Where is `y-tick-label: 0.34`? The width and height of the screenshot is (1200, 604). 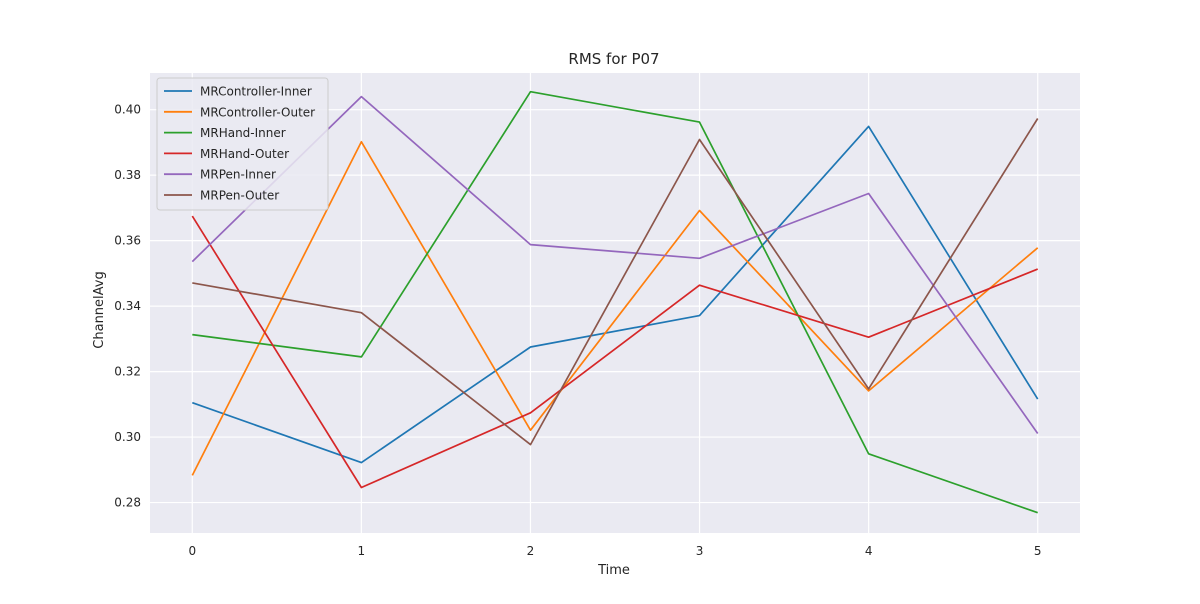 y-tick-label: 0.34 is located at coordinates (127, 306).